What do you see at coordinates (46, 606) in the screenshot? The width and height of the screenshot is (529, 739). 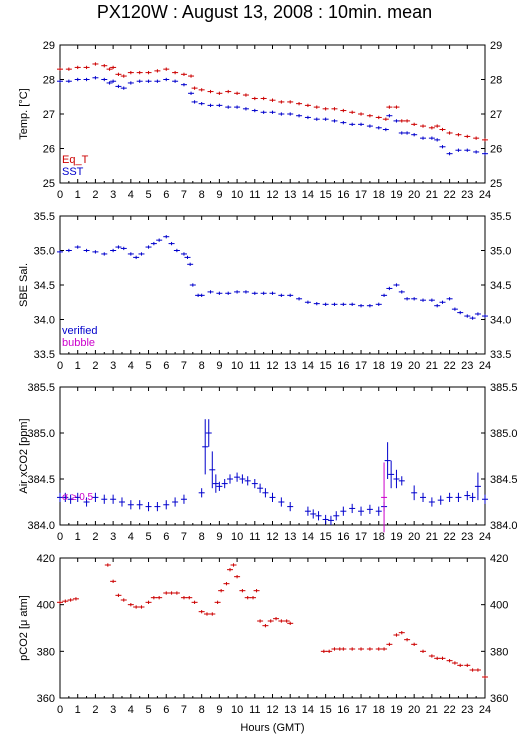 I see `y-tick-label: 400` at bounding box center [46, 606].